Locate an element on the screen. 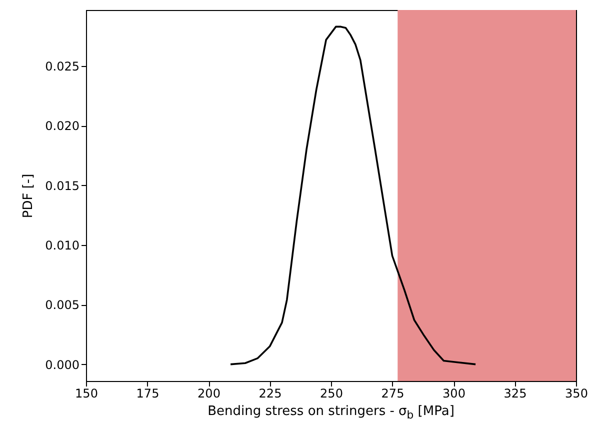 This screenshot has width=594, height=430. y-tick-label: 0.000 is located at coordinates (62, 365).